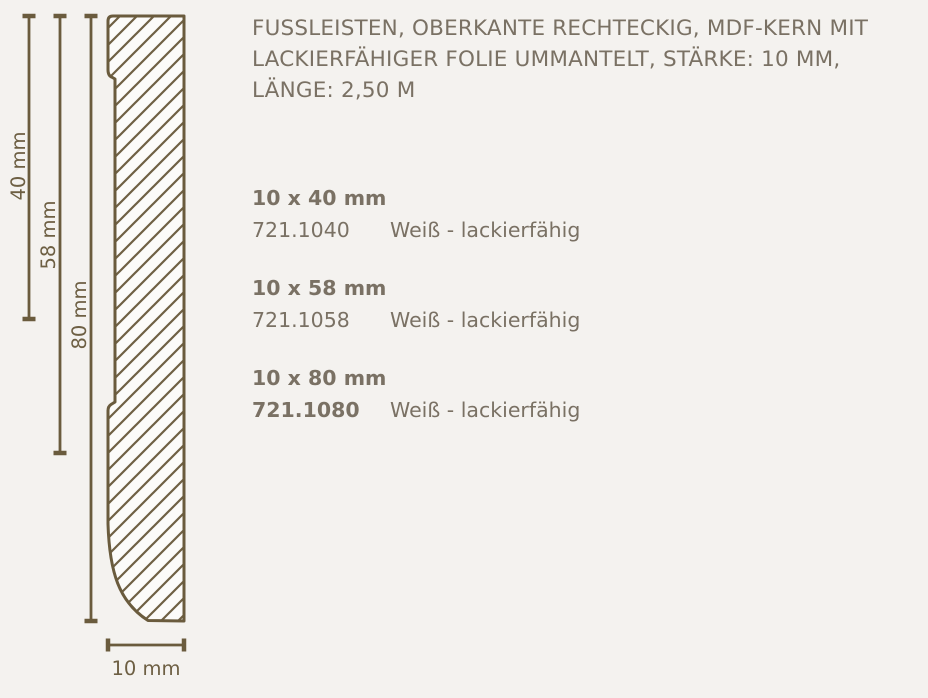 This screenshot has width=928, height=698. What do you see at coordinates (572, 304) in the screenshot?
I see `product-item-10x58: 10 x 58 mm 721.1058 Weiß - lackierfähig` at bounding box center [572, 304].